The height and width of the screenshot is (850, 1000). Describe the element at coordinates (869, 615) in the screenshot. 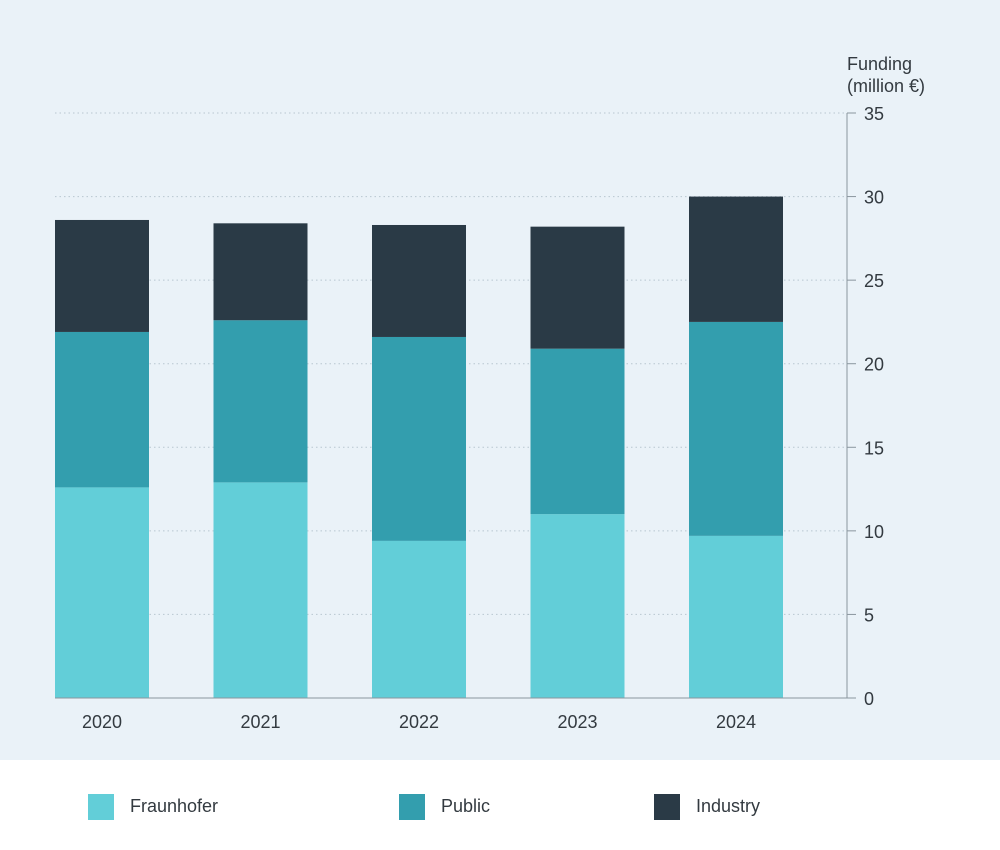

I see `y-tick-label-5: 5` at that location.